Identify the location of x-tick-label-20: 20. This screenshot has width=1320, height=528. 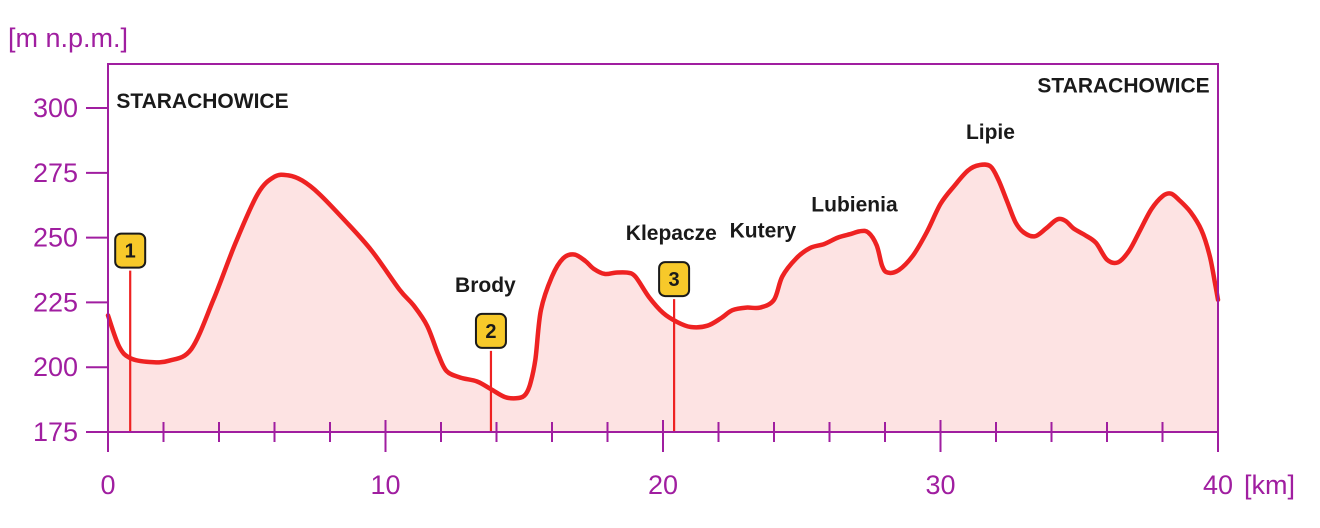
(663, 485).